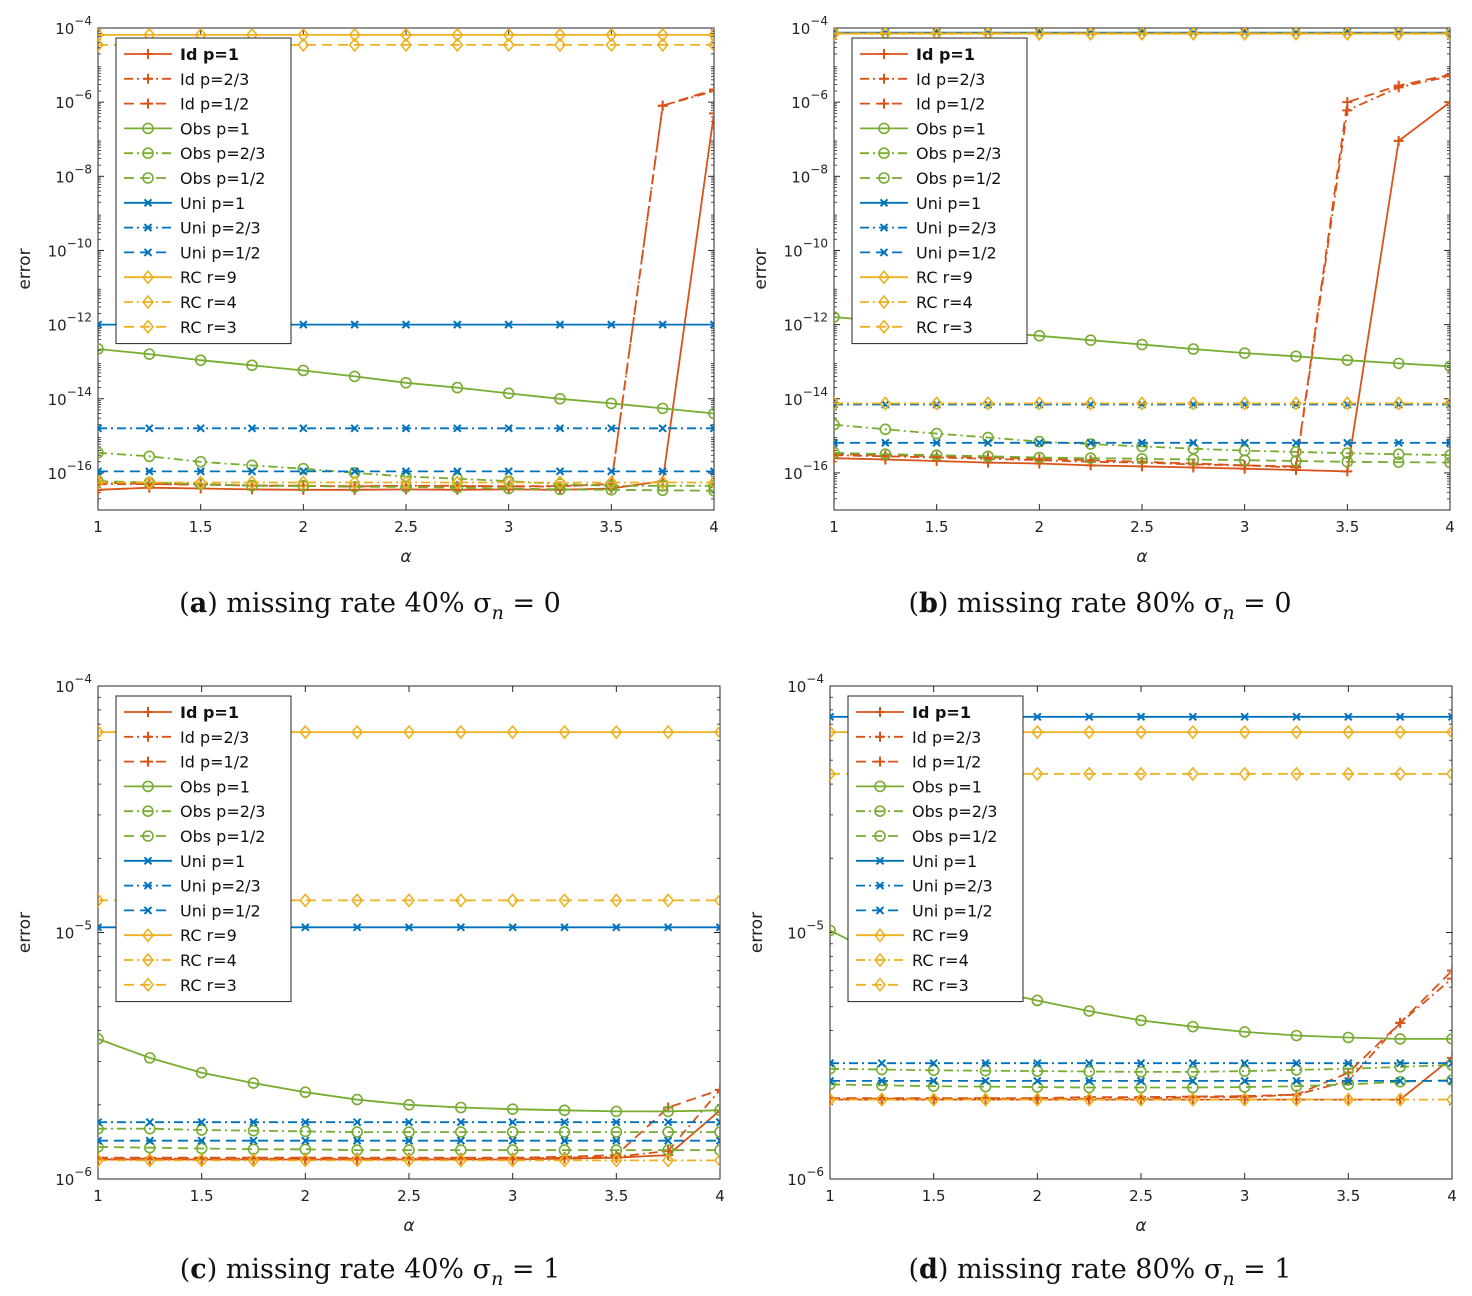 Image resolution: width=1472 pixels, height=1296 pixels. I want to click on x-tick-label: 4, so click(714, 527).